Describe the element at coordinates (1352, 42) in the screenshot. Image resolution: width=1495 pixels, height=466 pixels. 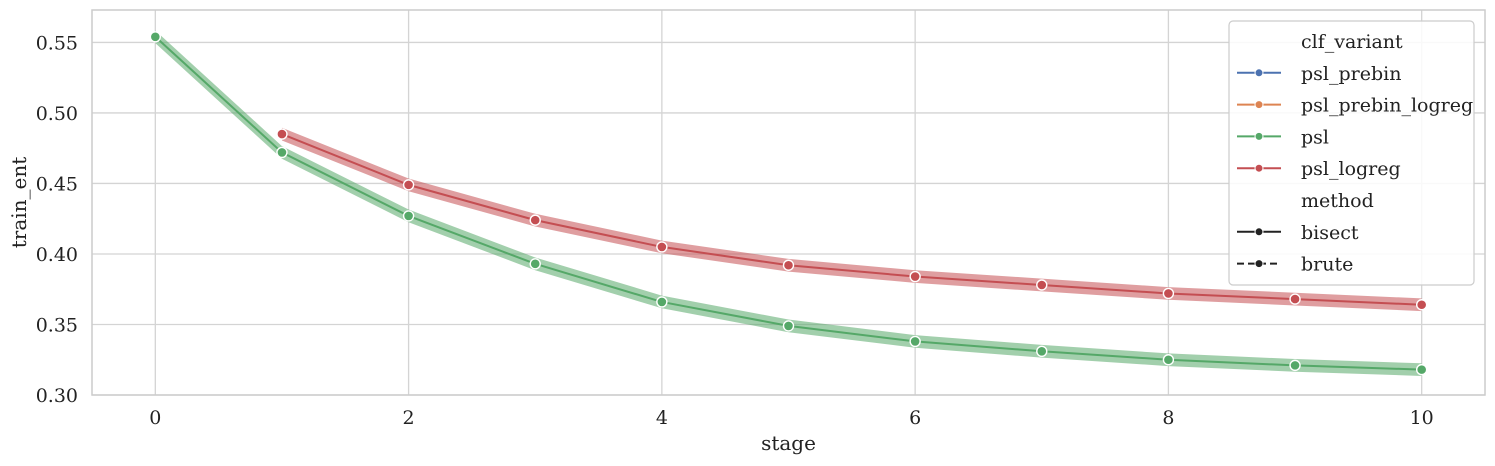
I see `legend-title-clf-variant: clf_variant` at that location.